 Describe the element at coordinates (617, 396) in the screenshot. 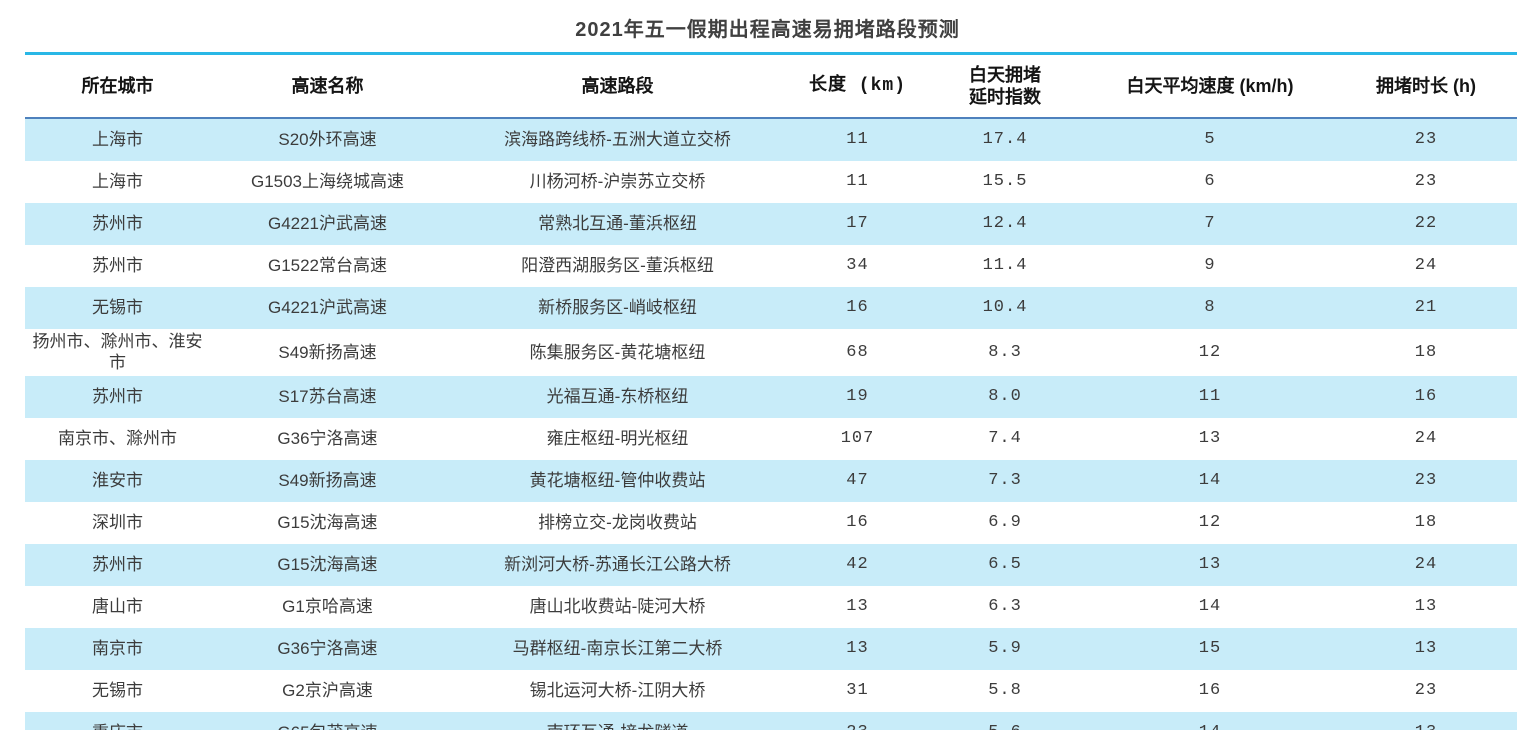

I see `cell-highway-section: 光福互通-东桥枢纽` at that location.